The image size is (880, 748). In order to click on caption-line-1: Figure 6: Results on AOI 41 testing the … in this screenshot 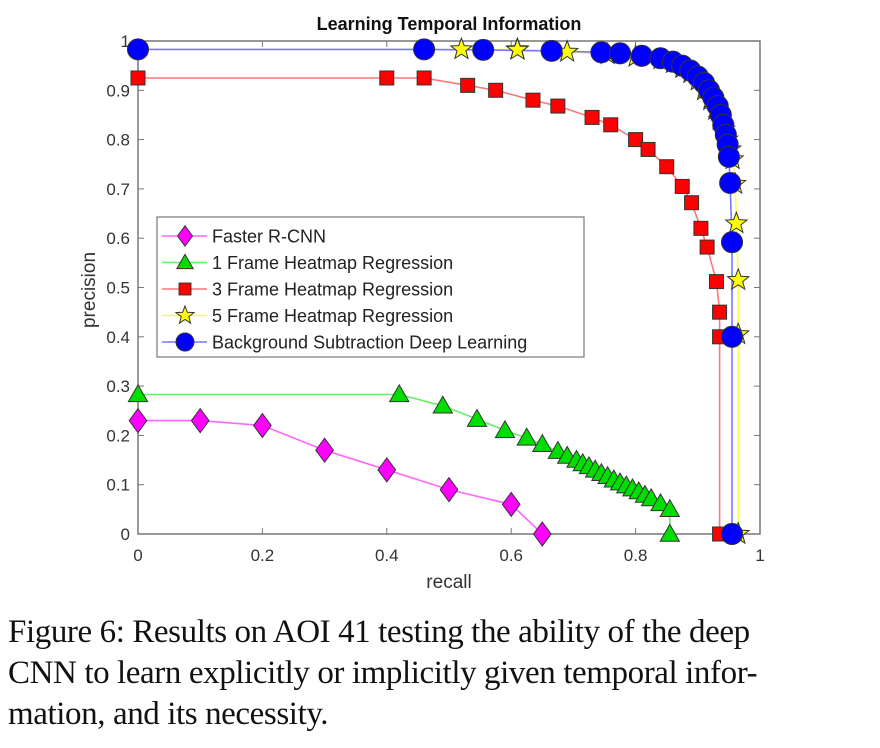, I will do `click(379, 632)`.